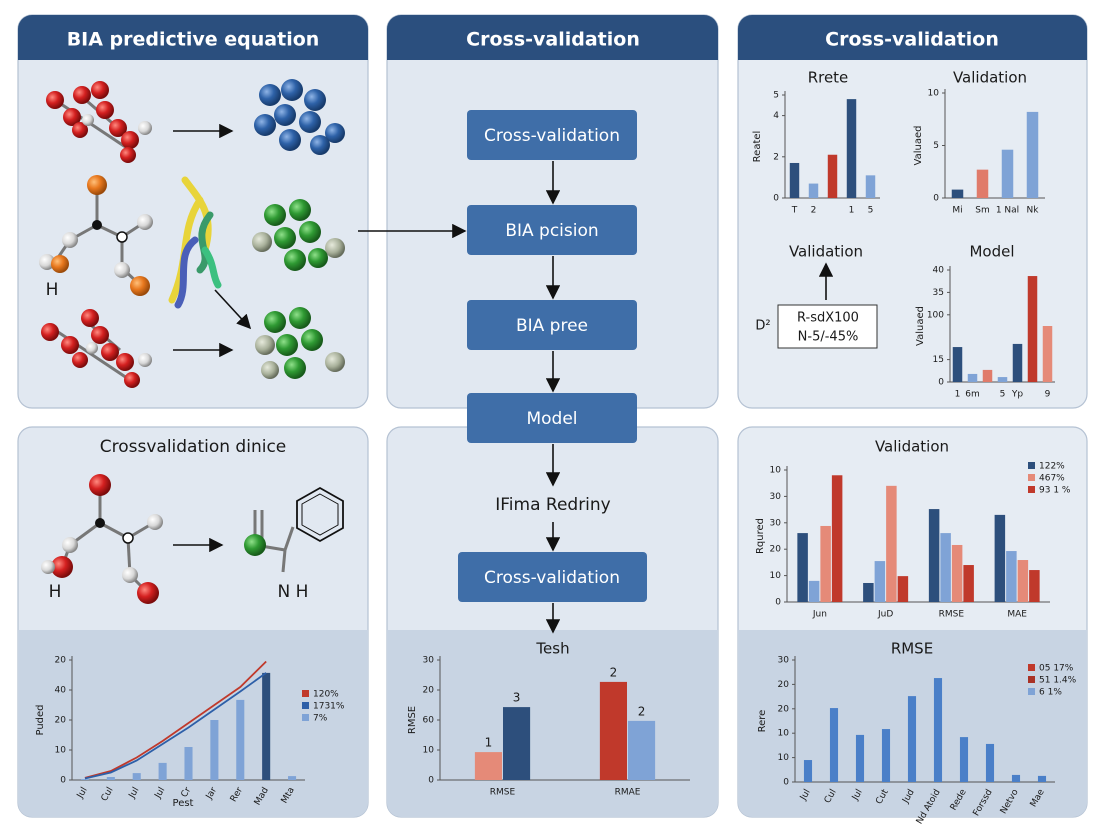  Describe the element at coordinates (972, 395) in the screenshot. I see `x-tick-label: 6m` at that location.